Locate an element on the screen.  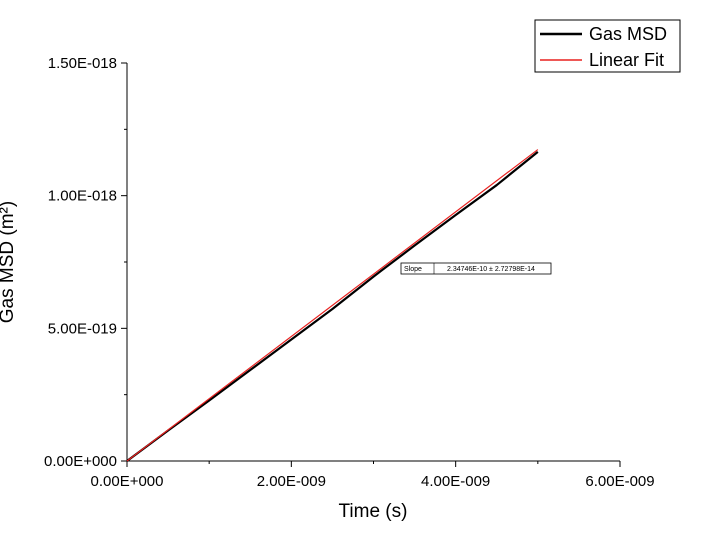
legend-label-linear-fit: Linear Fit is located at coordinates (626, 60).